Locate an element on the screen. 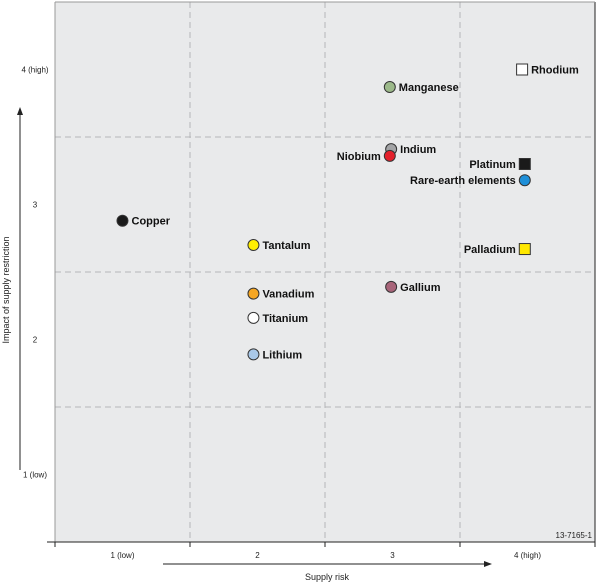 The height and width of the screenshot is (584, 600). point-vanadium is located at coordinates (253, 293).